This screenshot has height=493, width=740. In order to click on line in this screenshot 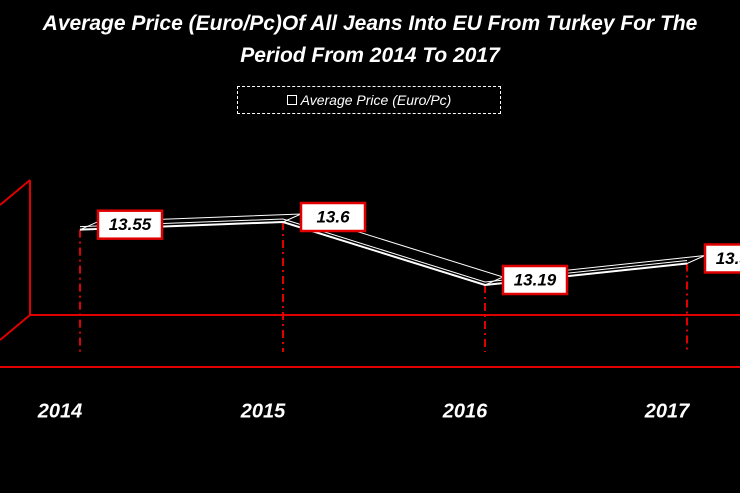, I will do `click(383, 253)`.